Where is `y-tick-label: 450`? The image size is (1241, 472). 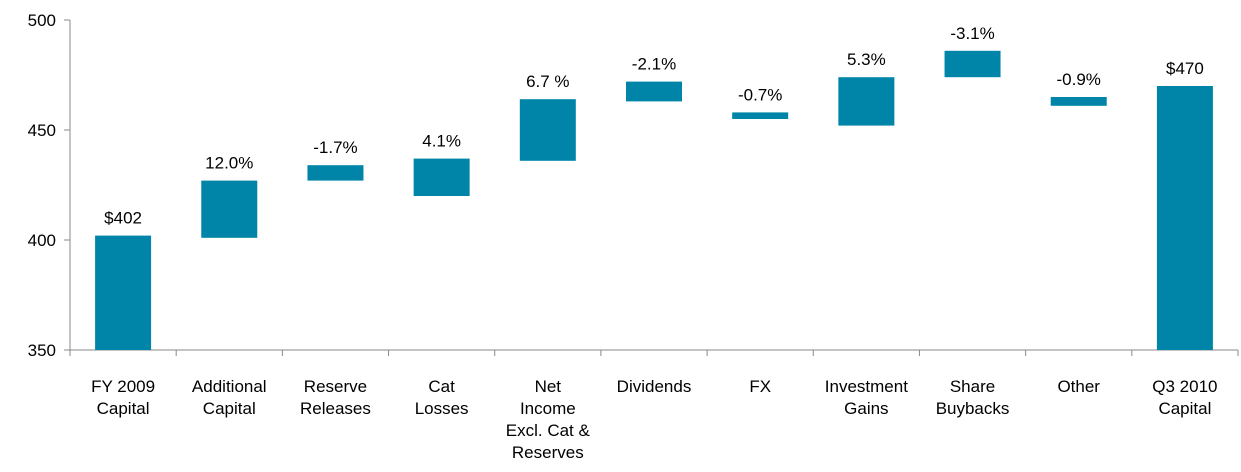
y-tick-label: 450 is located at coordinates (42, 130).